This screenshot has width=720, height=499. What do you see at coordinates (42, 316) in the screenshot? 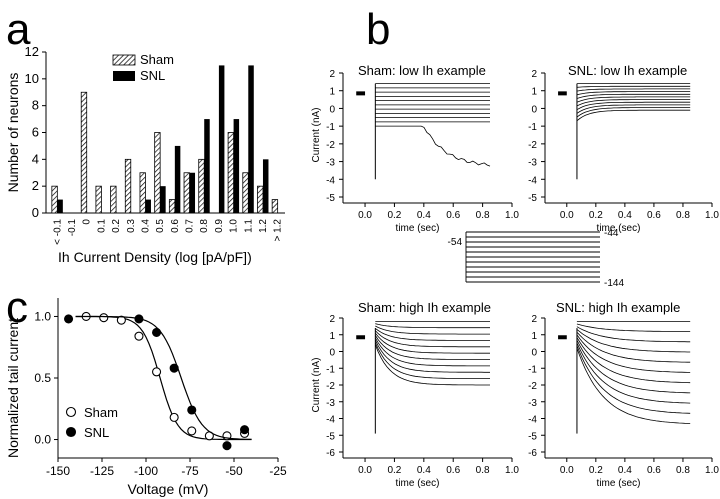
I see `y-tick-label: 1.0` at bounding box center [42, 316].